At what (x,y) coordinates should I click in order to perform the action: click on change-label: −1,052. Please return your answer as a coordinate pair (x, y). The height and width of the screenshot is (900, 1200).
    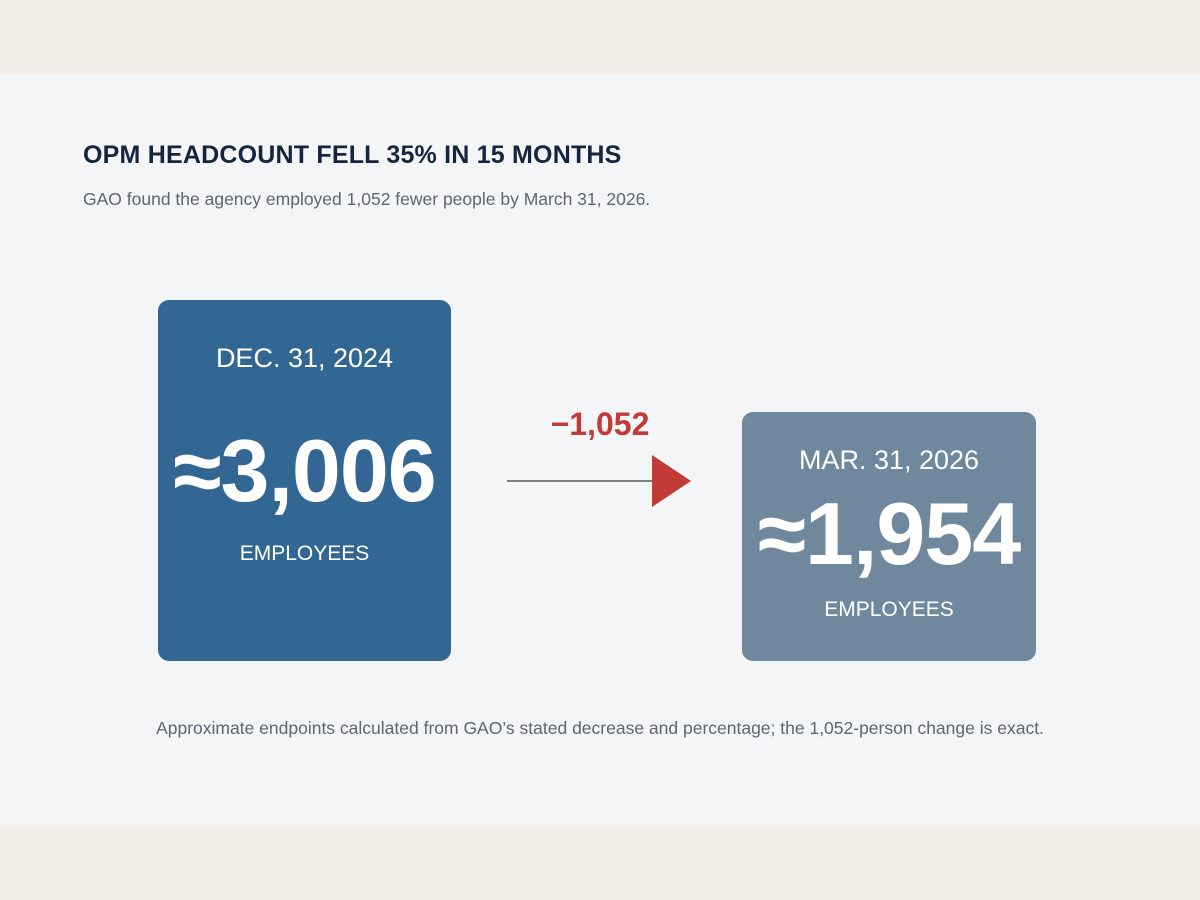
    Looking at the image, I should click on (600, 424).